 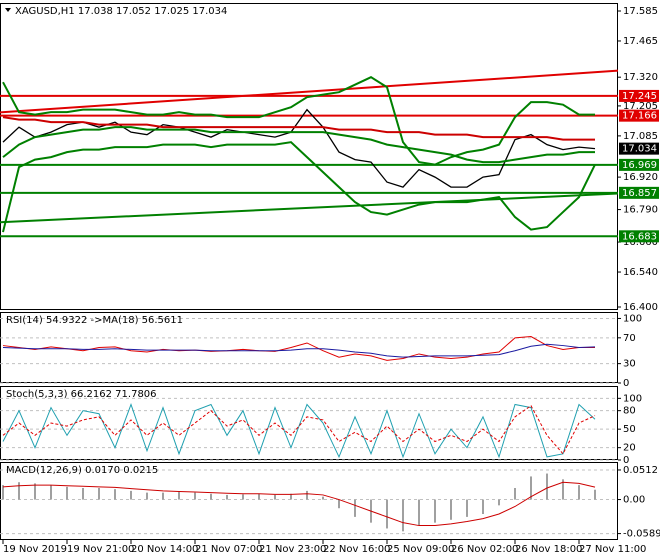 What do you see at coordinates (629, 429) in the screenshot?
I see `y-tick-label: 50` at bounding box center [629, 429].